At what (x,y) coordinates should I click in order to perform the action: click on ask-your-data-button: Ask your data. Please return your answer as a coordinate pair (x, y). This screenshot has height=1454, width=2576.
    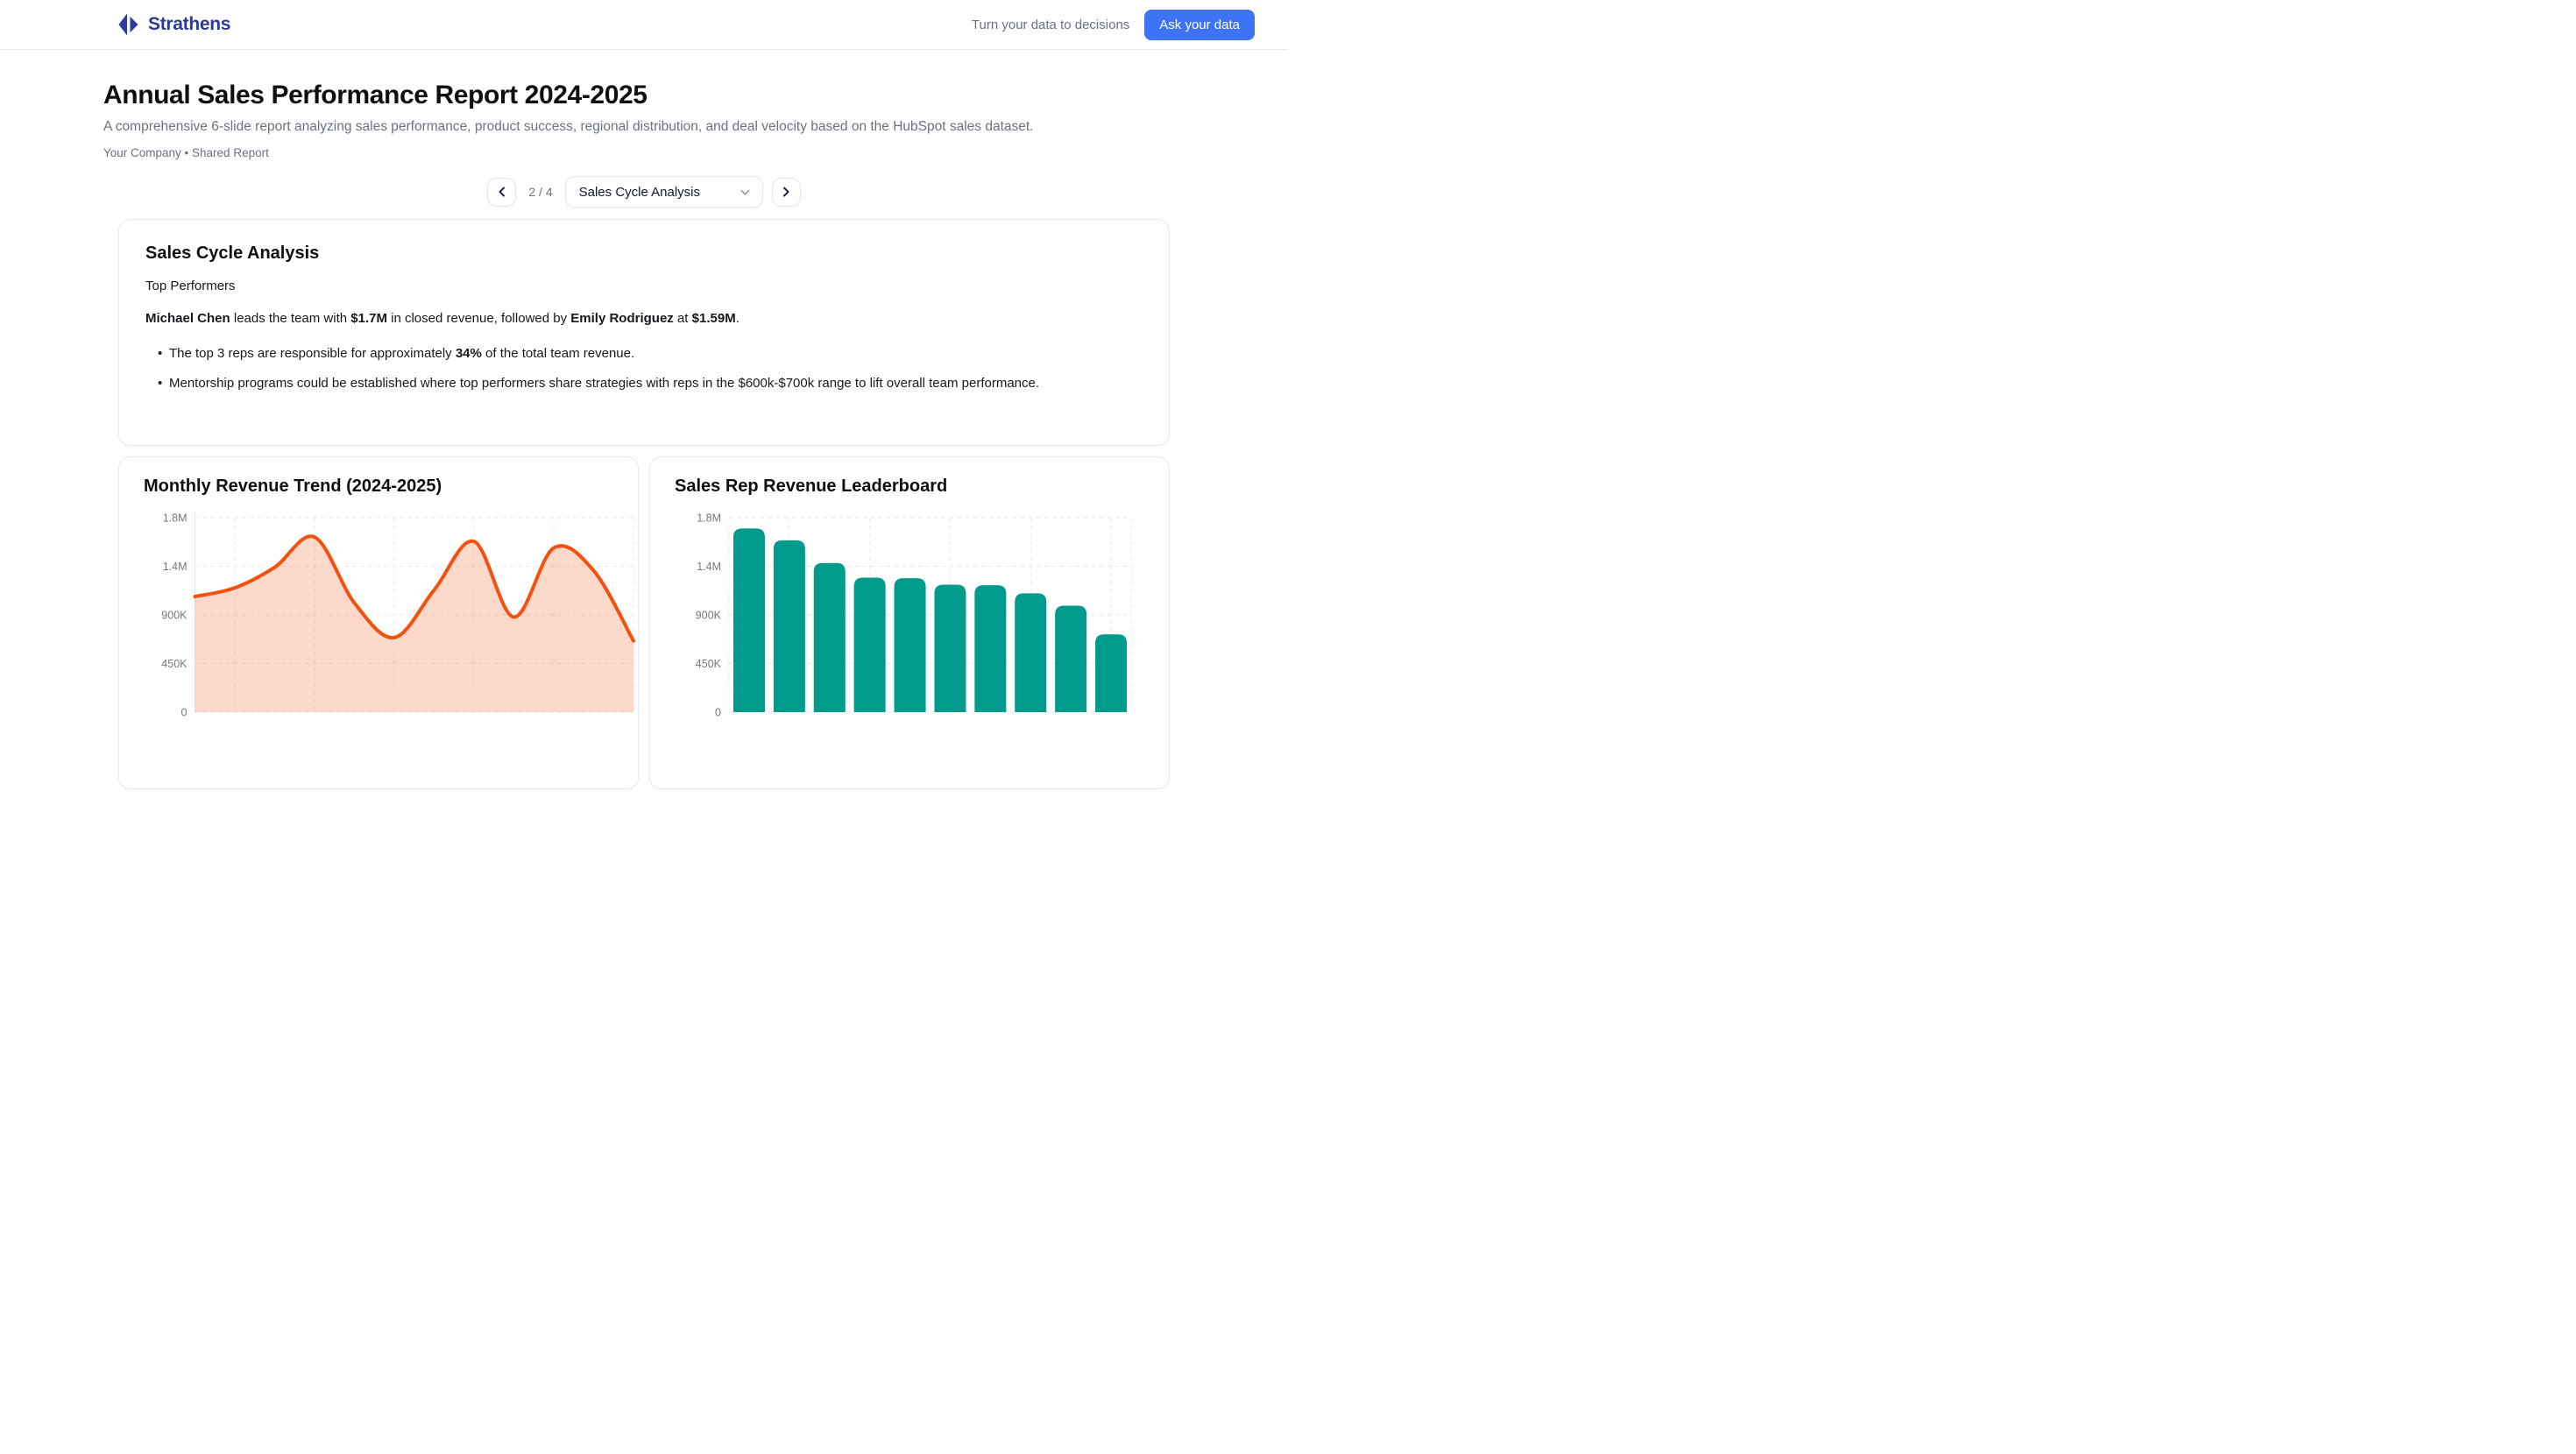
    Looking at the image, I should click on (1199, 24).